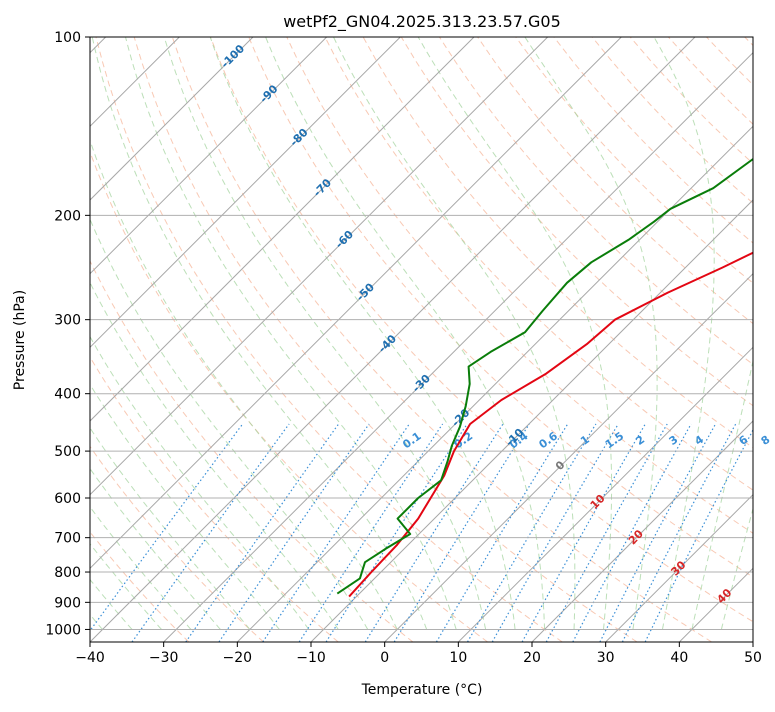 This screenshot has width=775, height=712. Describe the element at coordinates (67, 452) in the screenshot. I see `y-tick-label: 500` at that location.